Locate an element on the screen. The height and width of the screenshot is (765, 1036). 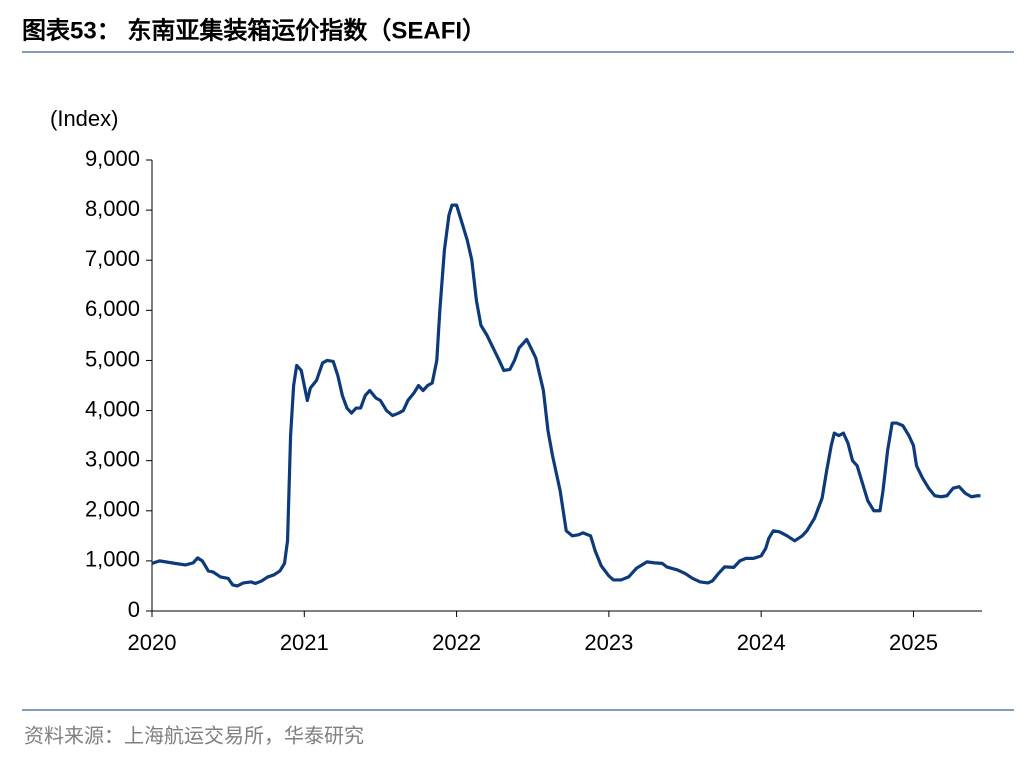
y-tick-label: 3,000 is located at coordinates (112, 458).